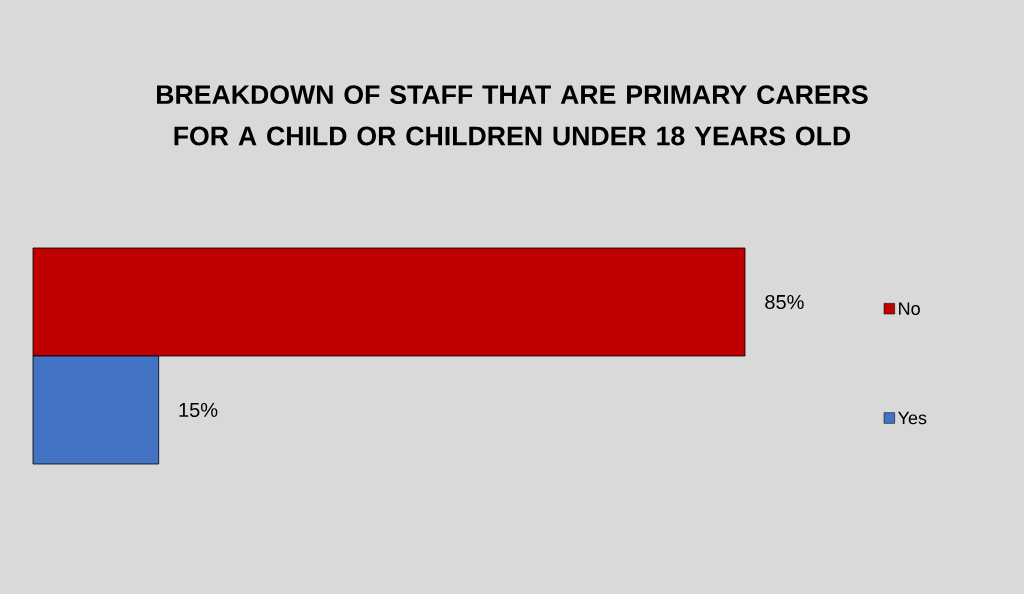 This screenshot has height=594, width=1024. What do you see at coordinates (784, 302) in the screenshot?
I see `data-label: 85%` at bounding box center [784, 302].